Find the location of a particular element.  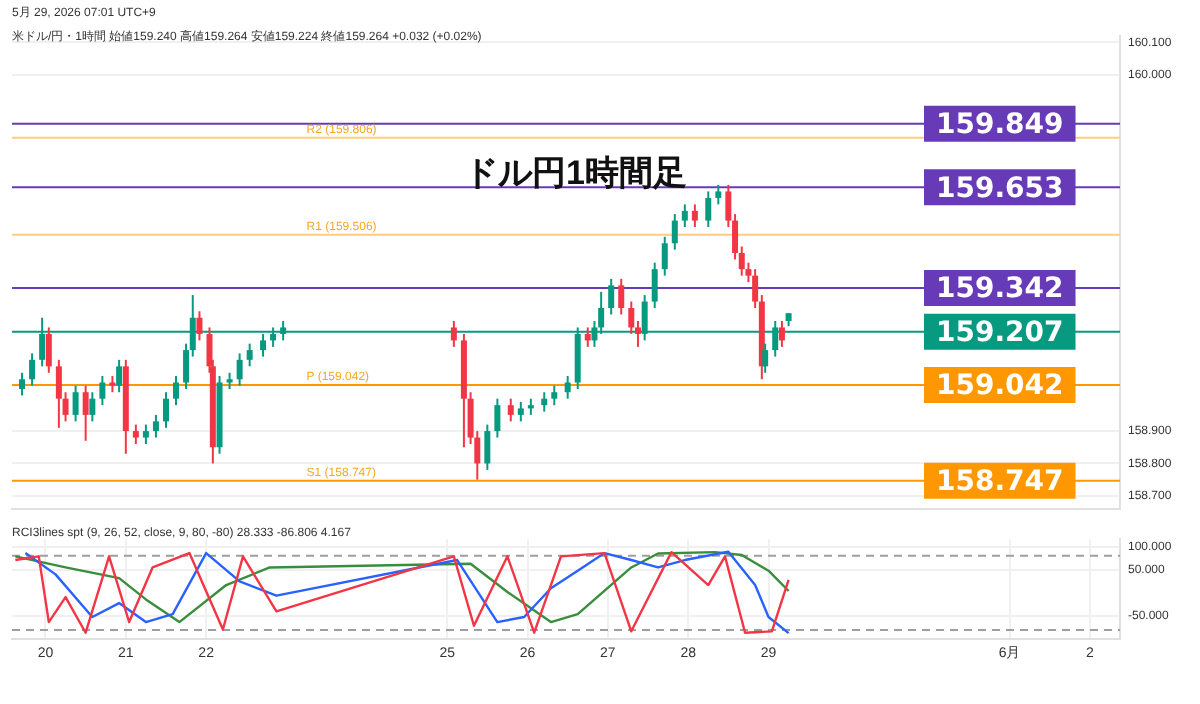

ref-line-label: 159.653 is located at coordinates (1000, 188).